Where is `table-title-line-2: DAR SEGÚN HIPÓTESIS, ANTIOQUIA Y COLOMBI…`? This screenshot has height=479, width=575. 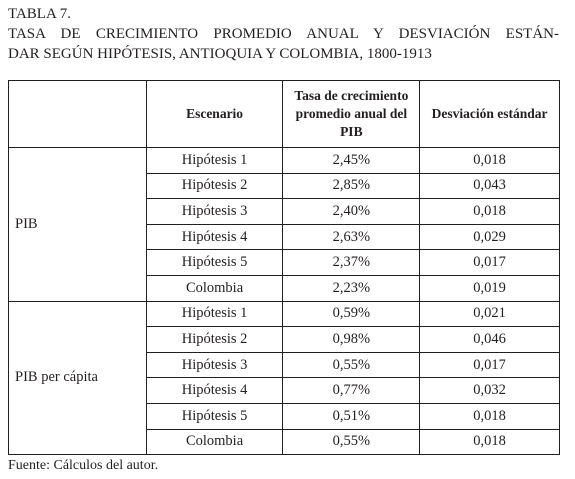 table-title-line-2: DAR SEGÚN HIPÓTESIS, ANTIOQUIA Y COLOMBI… is located at coordinates (220, 54).